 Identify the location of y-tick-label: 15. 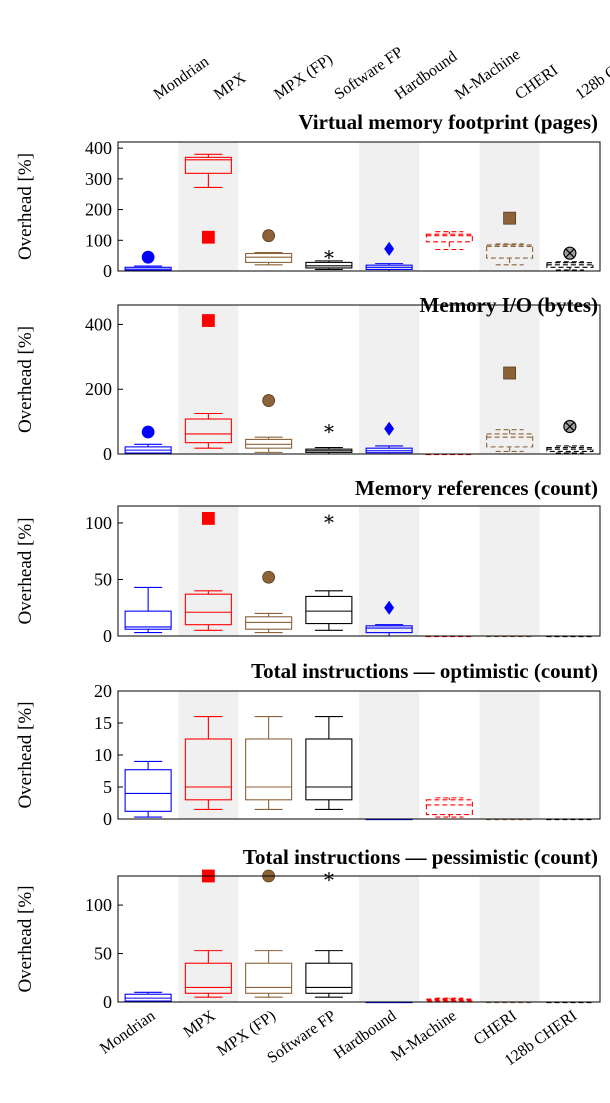
(103, 723).